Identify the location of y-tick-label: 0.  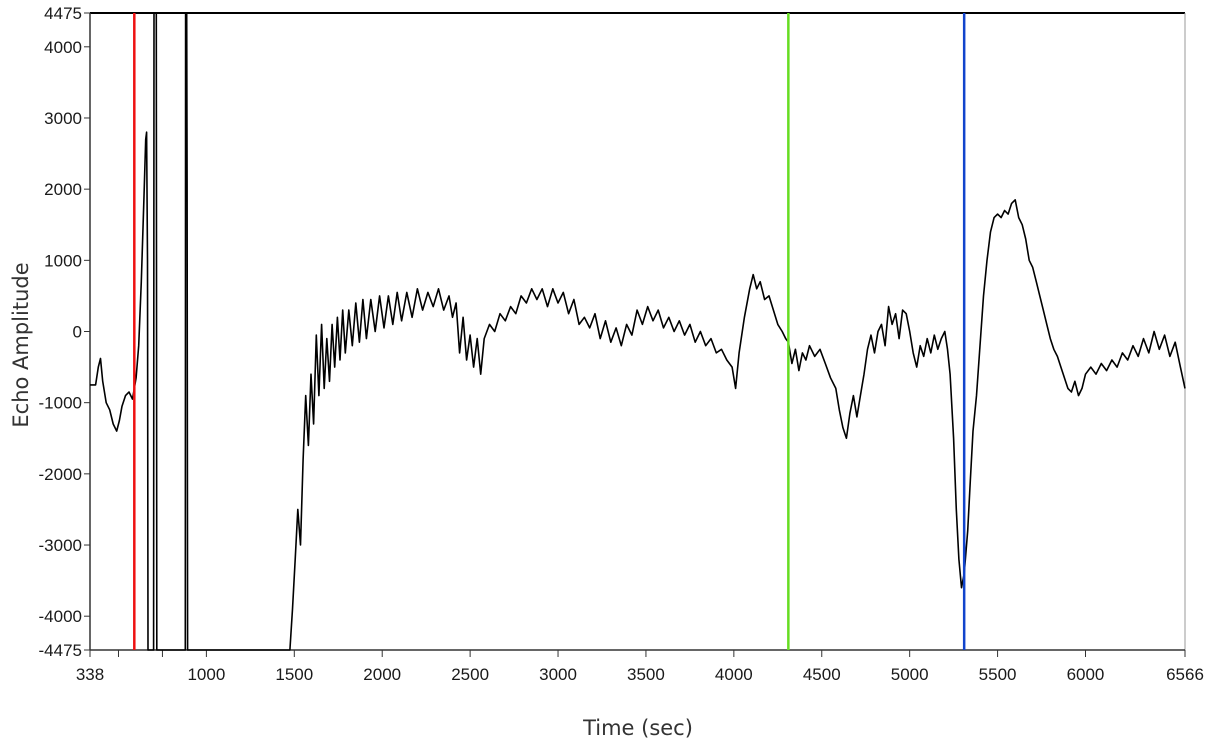
(77, 332).